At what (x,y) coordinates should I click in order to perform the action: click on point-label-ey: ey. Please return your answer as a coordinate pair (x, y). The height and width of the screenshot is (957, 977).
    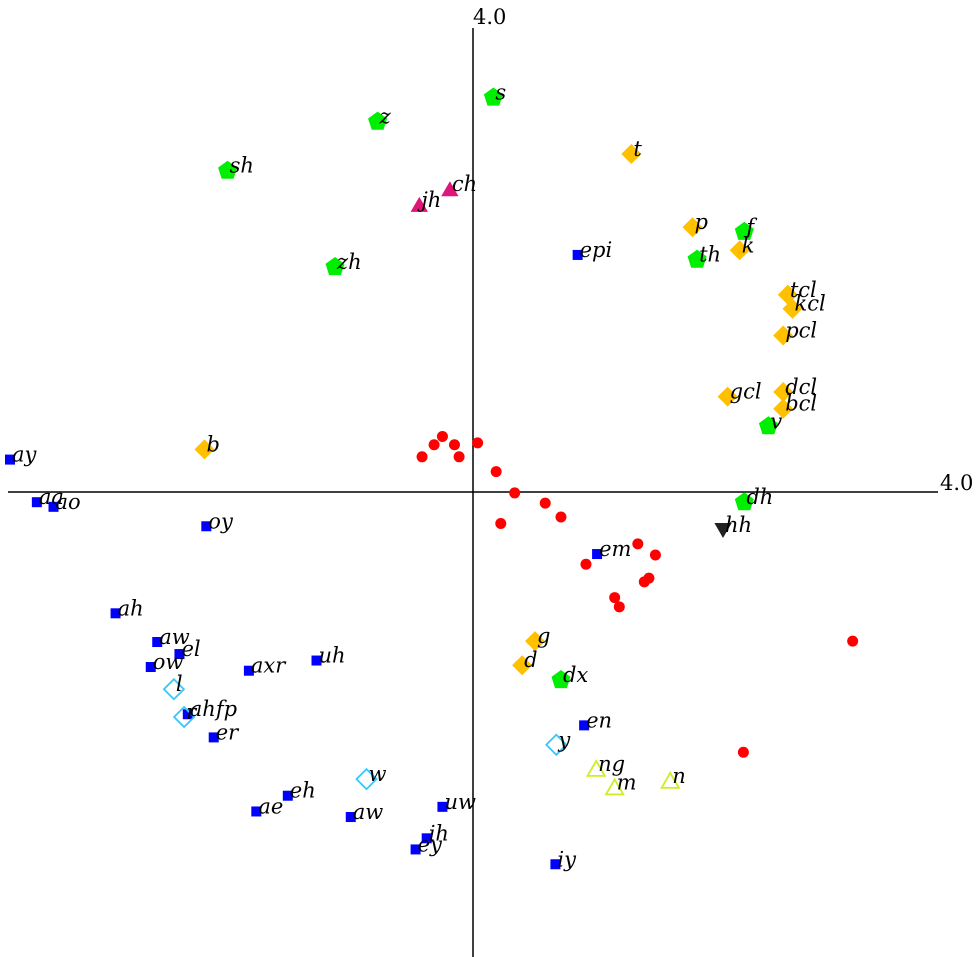
    Looking at the image, I should click on (430, 844).